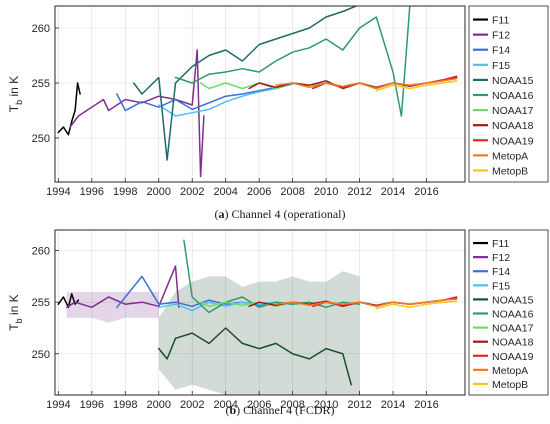 The height and width of the screenshot is (424, 550). Describe the element at coordinates (289, 214) in the screenshot. I see `caption-text: Channel 4 (operational)` at that location.